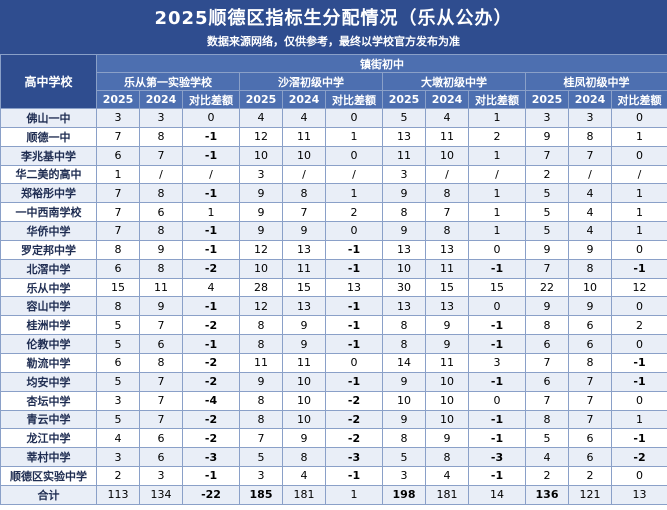  I want to click on quota-2025-cell: 6, so click(547, 381).